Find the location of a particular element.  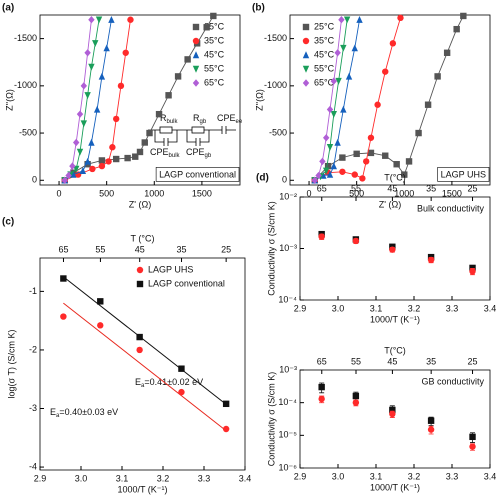

x2-tick-label: 25 is located at coordinates (226, 249).